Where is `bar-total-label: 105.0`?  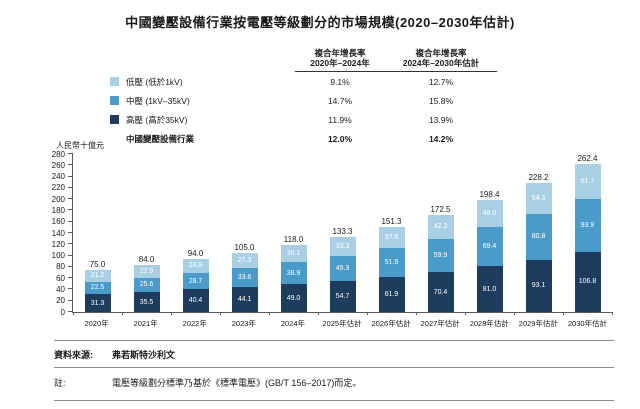
bar-total-label: 105.0 is located at coordinates (244, 247).